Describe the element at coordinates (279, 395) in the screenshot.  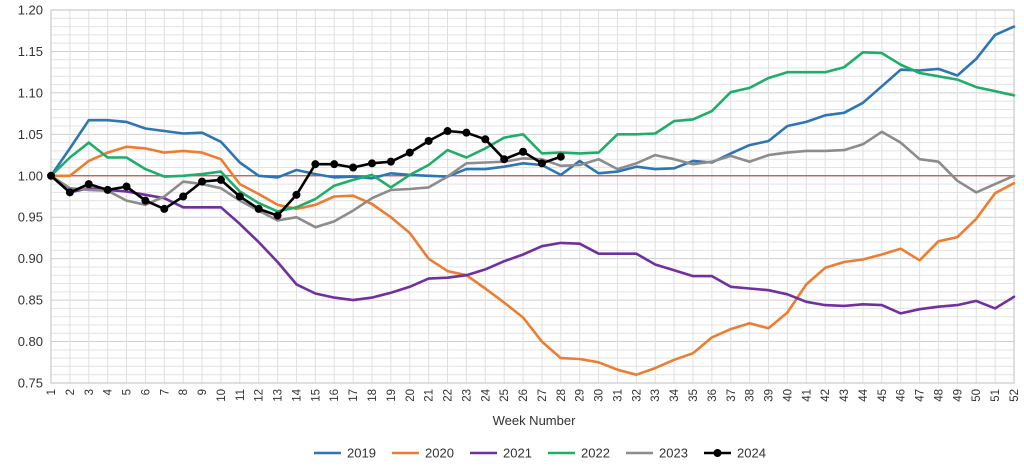
I see `x-tick-label: 13` at that location.